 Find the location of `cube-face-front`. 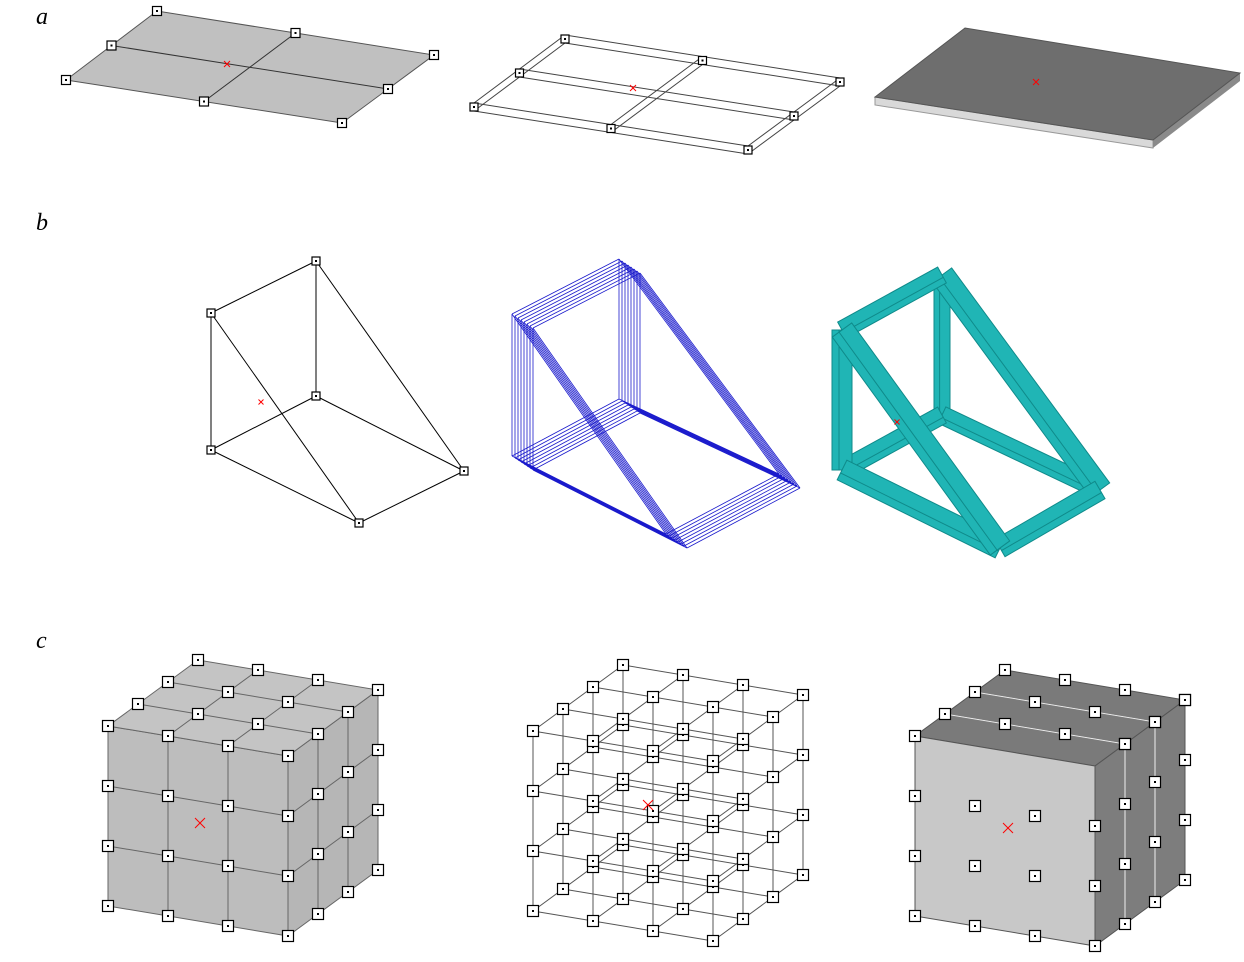

cube-face-front is located at coordinates (1005, 841).